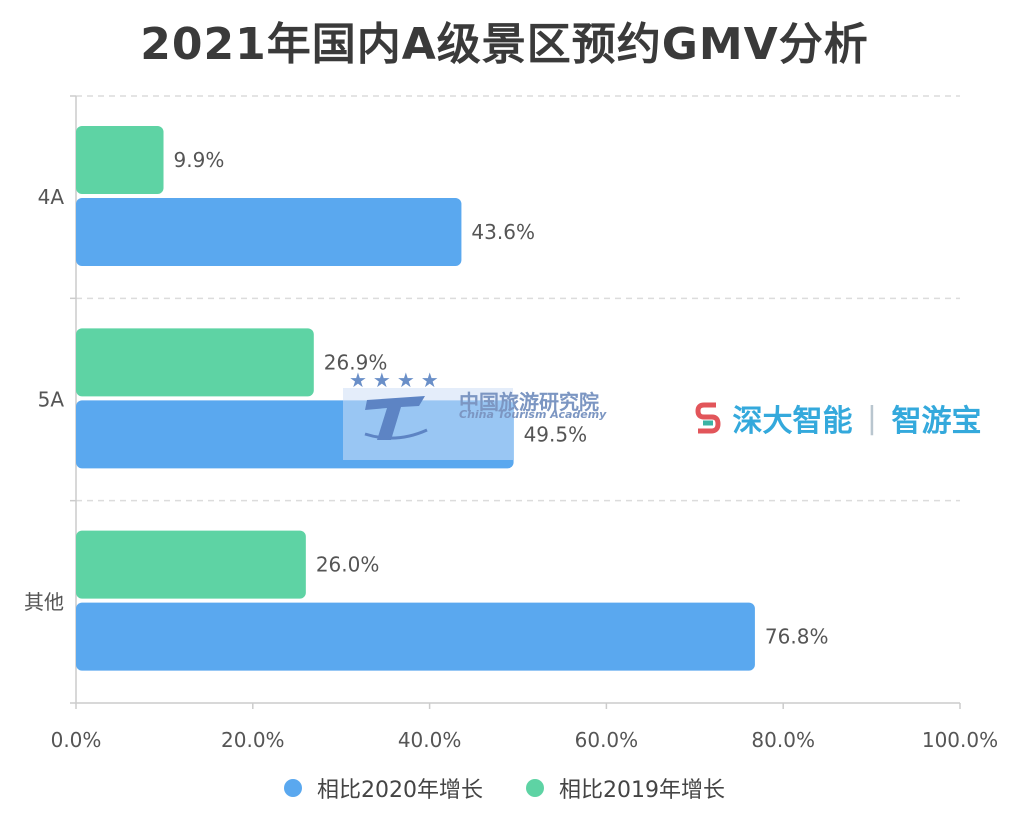 This screenshot has height=816, width=1009. I want to click on legend-item-2020: 相比2020年增长, so click(383, 788).